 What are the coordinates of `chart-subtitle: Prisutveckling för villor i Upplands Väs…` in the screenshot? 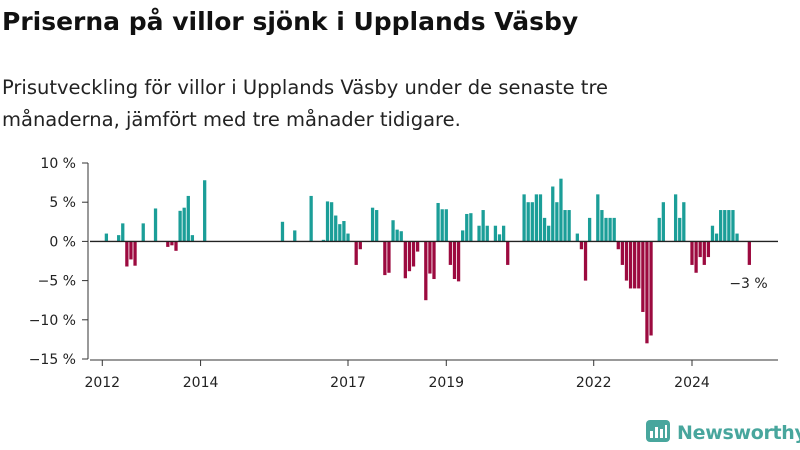 It's located at (305, 103).